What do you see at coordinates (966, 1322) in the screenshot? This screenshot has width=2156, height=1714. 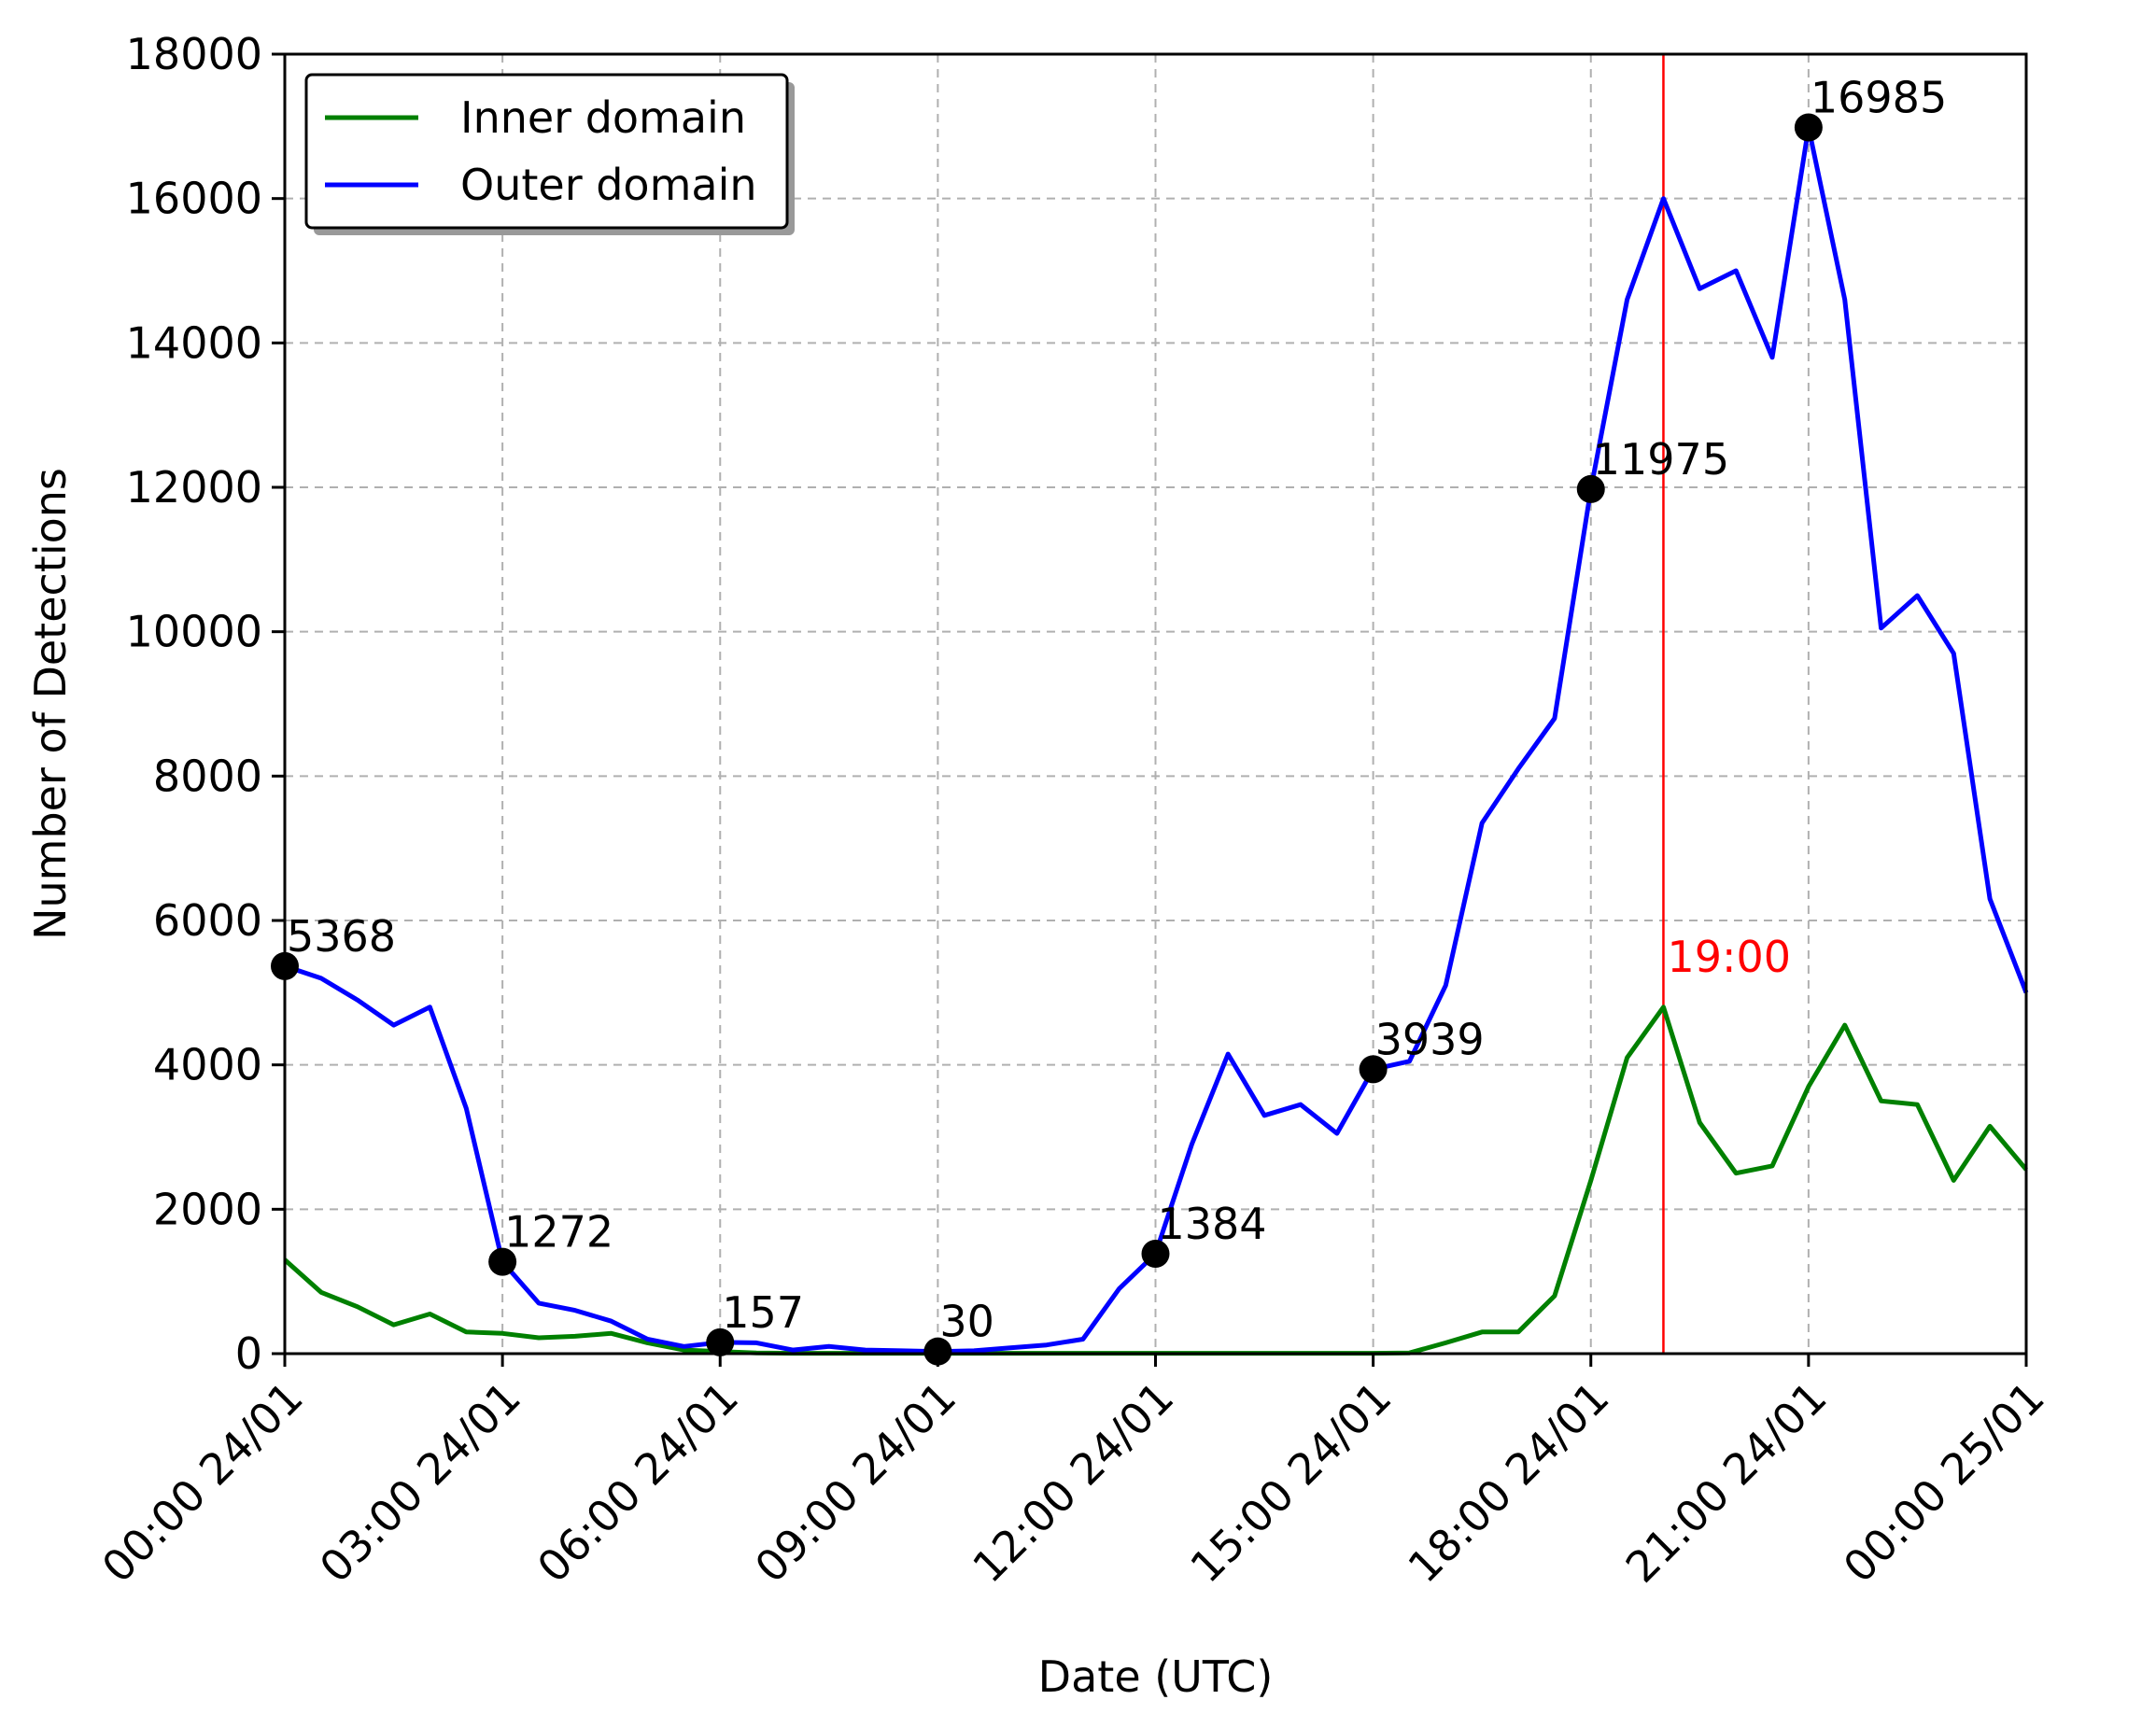 I see `annotation-label-3: 30` at bounding box center [966, 1322].